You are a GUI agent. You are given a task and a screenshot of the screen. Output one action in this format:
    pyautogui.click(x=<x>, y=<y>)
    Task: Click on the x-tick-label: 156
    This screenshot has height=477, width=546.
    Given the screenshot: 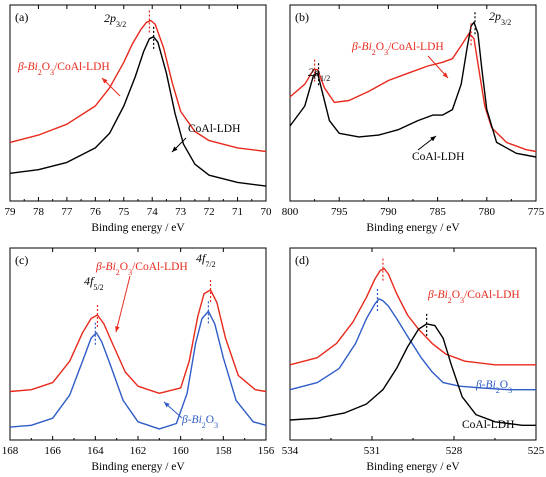 What is the action you would take?
    pyautogui.click(x=266, y=451)
    